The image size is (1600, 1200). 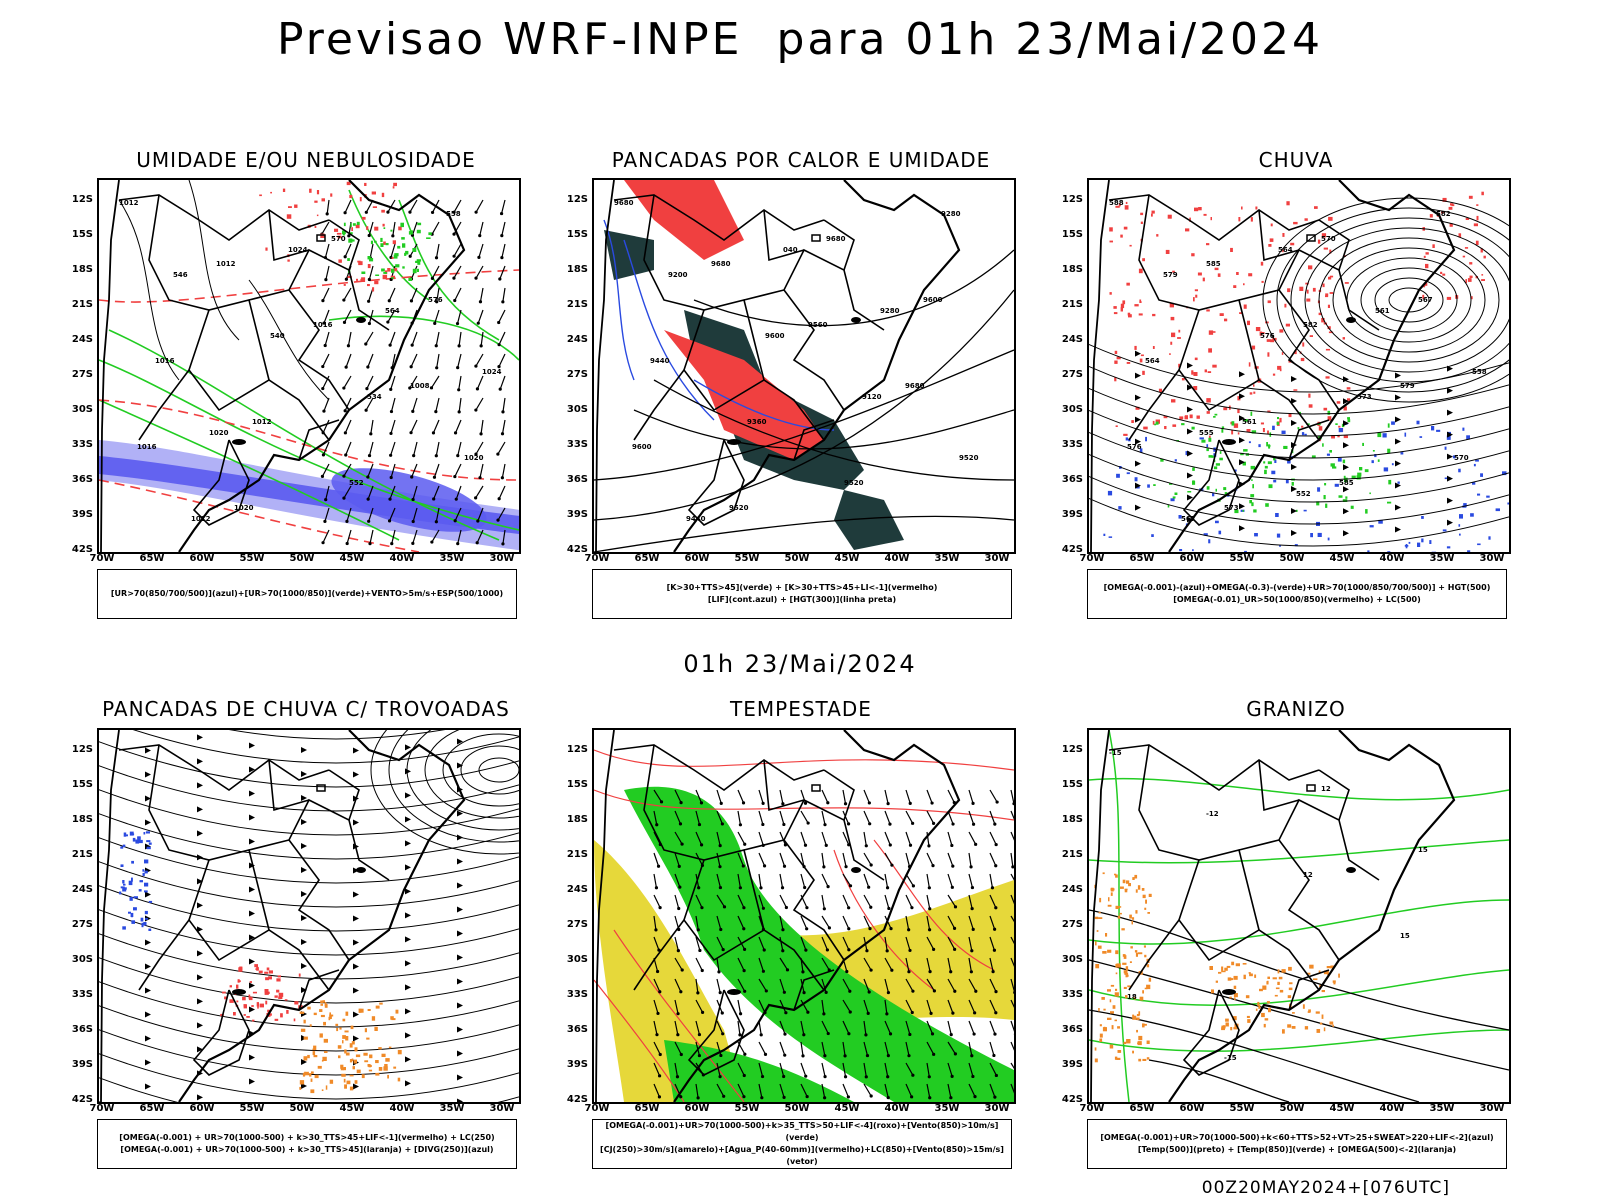 What do you see at coordinates (1442, 1108) in the screenshot?
I see `lon-tick-label: 35W` at bounding box center [1442, 1108].